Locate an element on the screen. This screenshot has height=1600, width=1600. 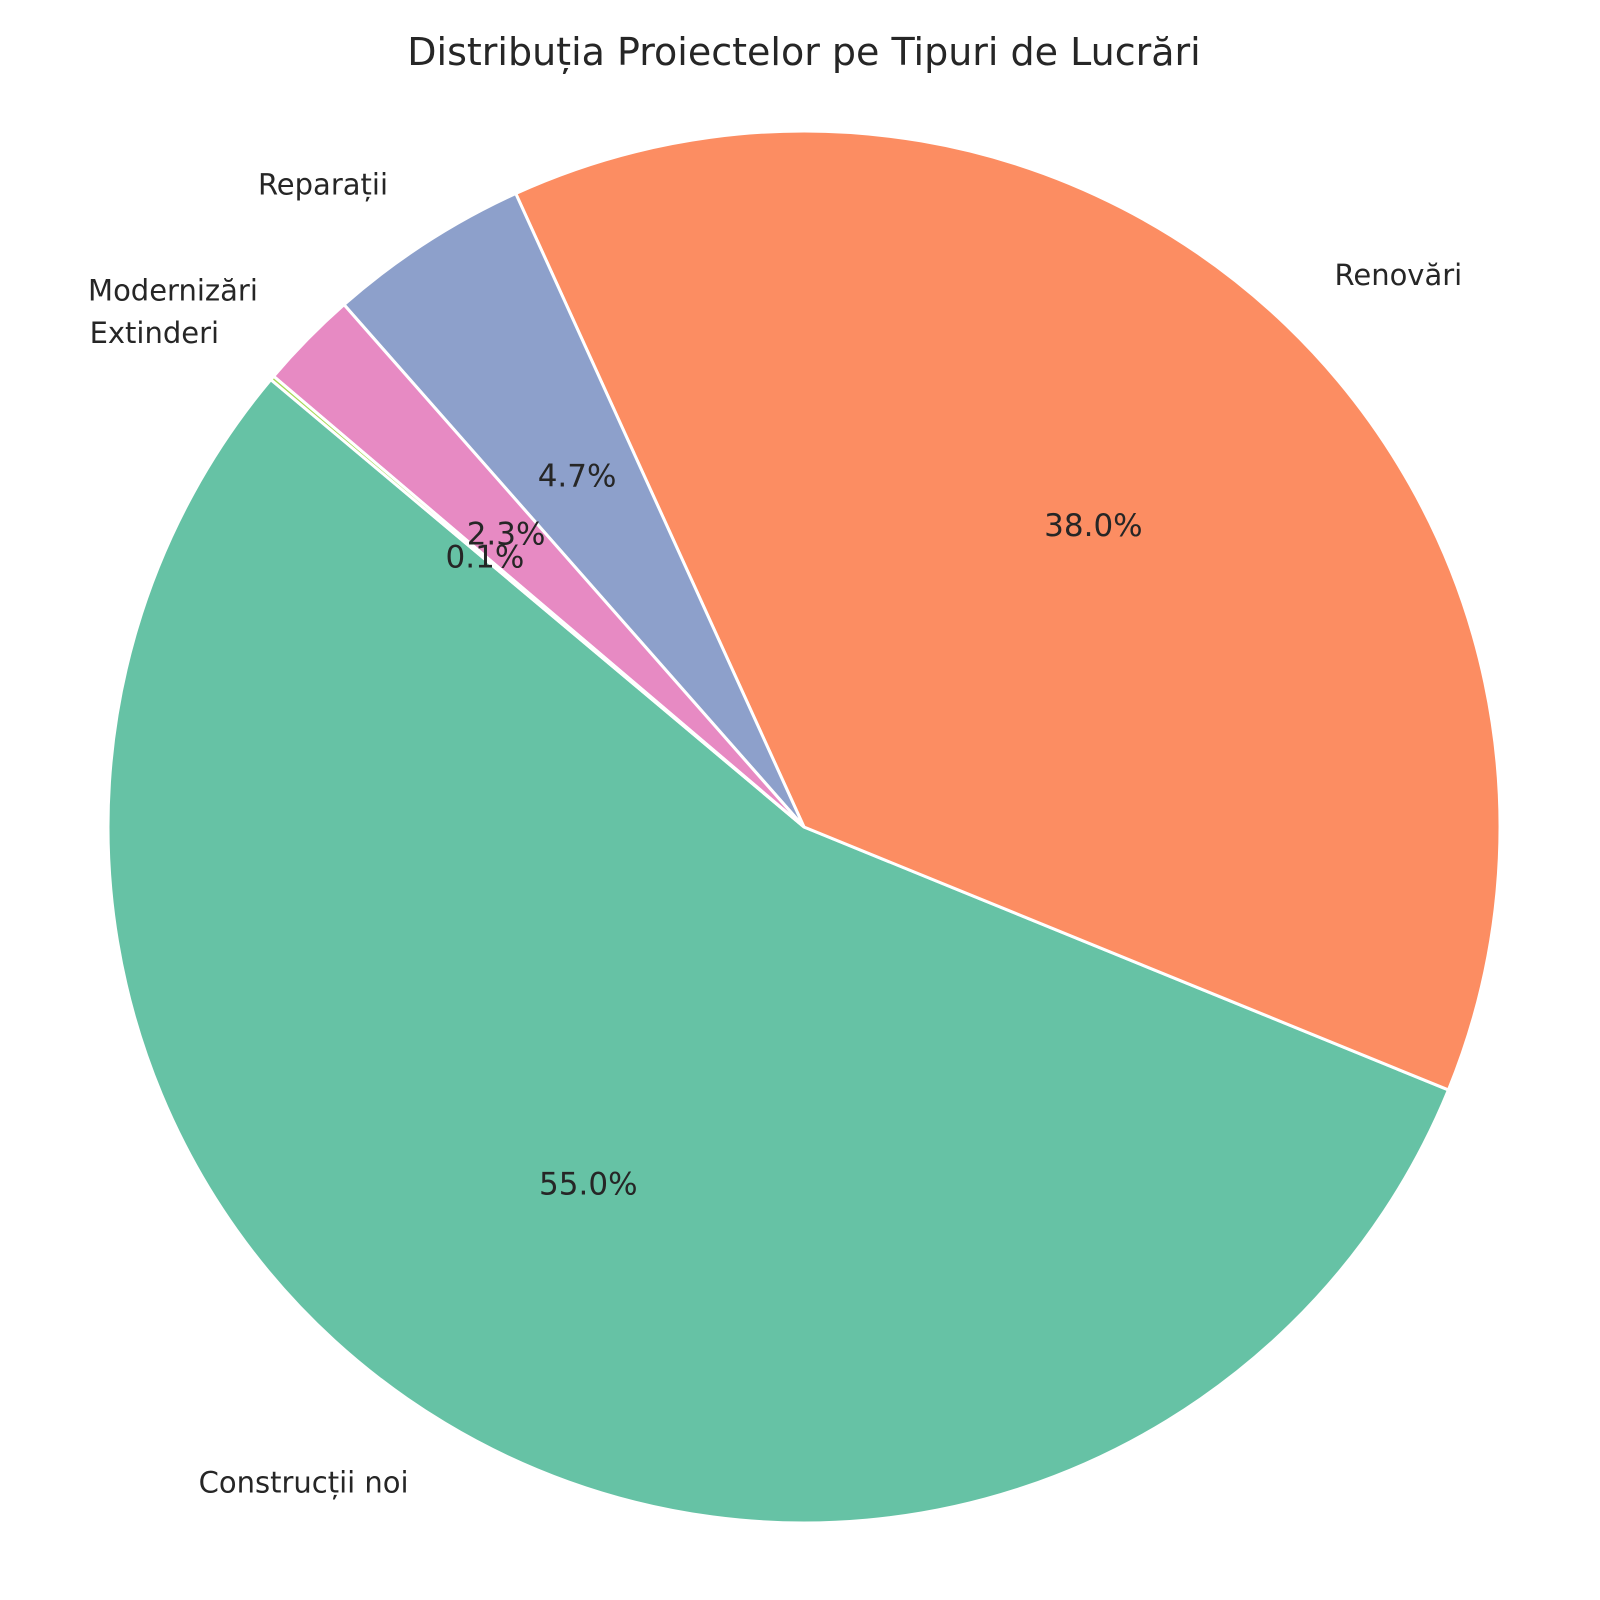
category-label-extinderi: Extinderi is located at coordinates (155, 333).